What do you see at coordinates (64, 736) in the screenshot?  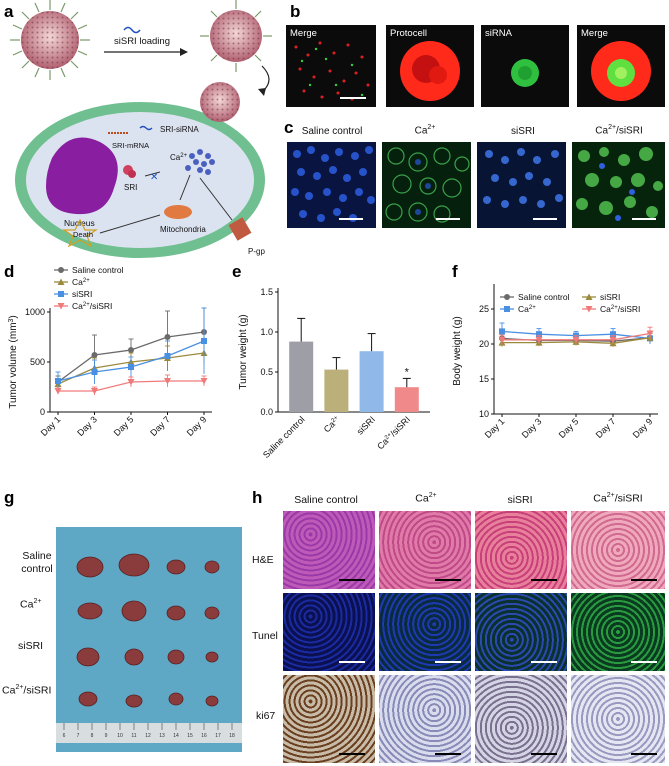 I see `ruler-number: 6` at bounding box center [64, 736].